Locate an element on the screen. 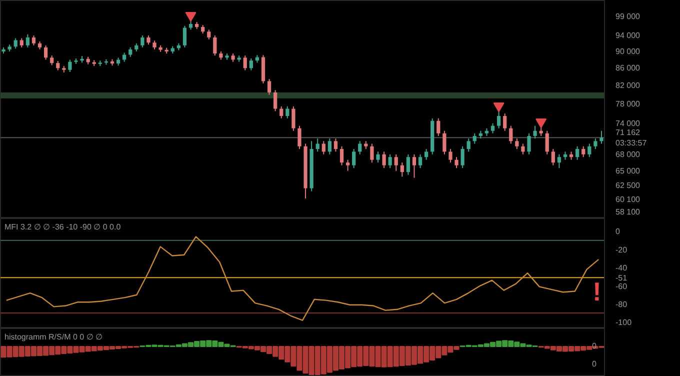 This screenshot has height=376, width=680. y-tick-label: 0 is located at coordinates (618, 231).